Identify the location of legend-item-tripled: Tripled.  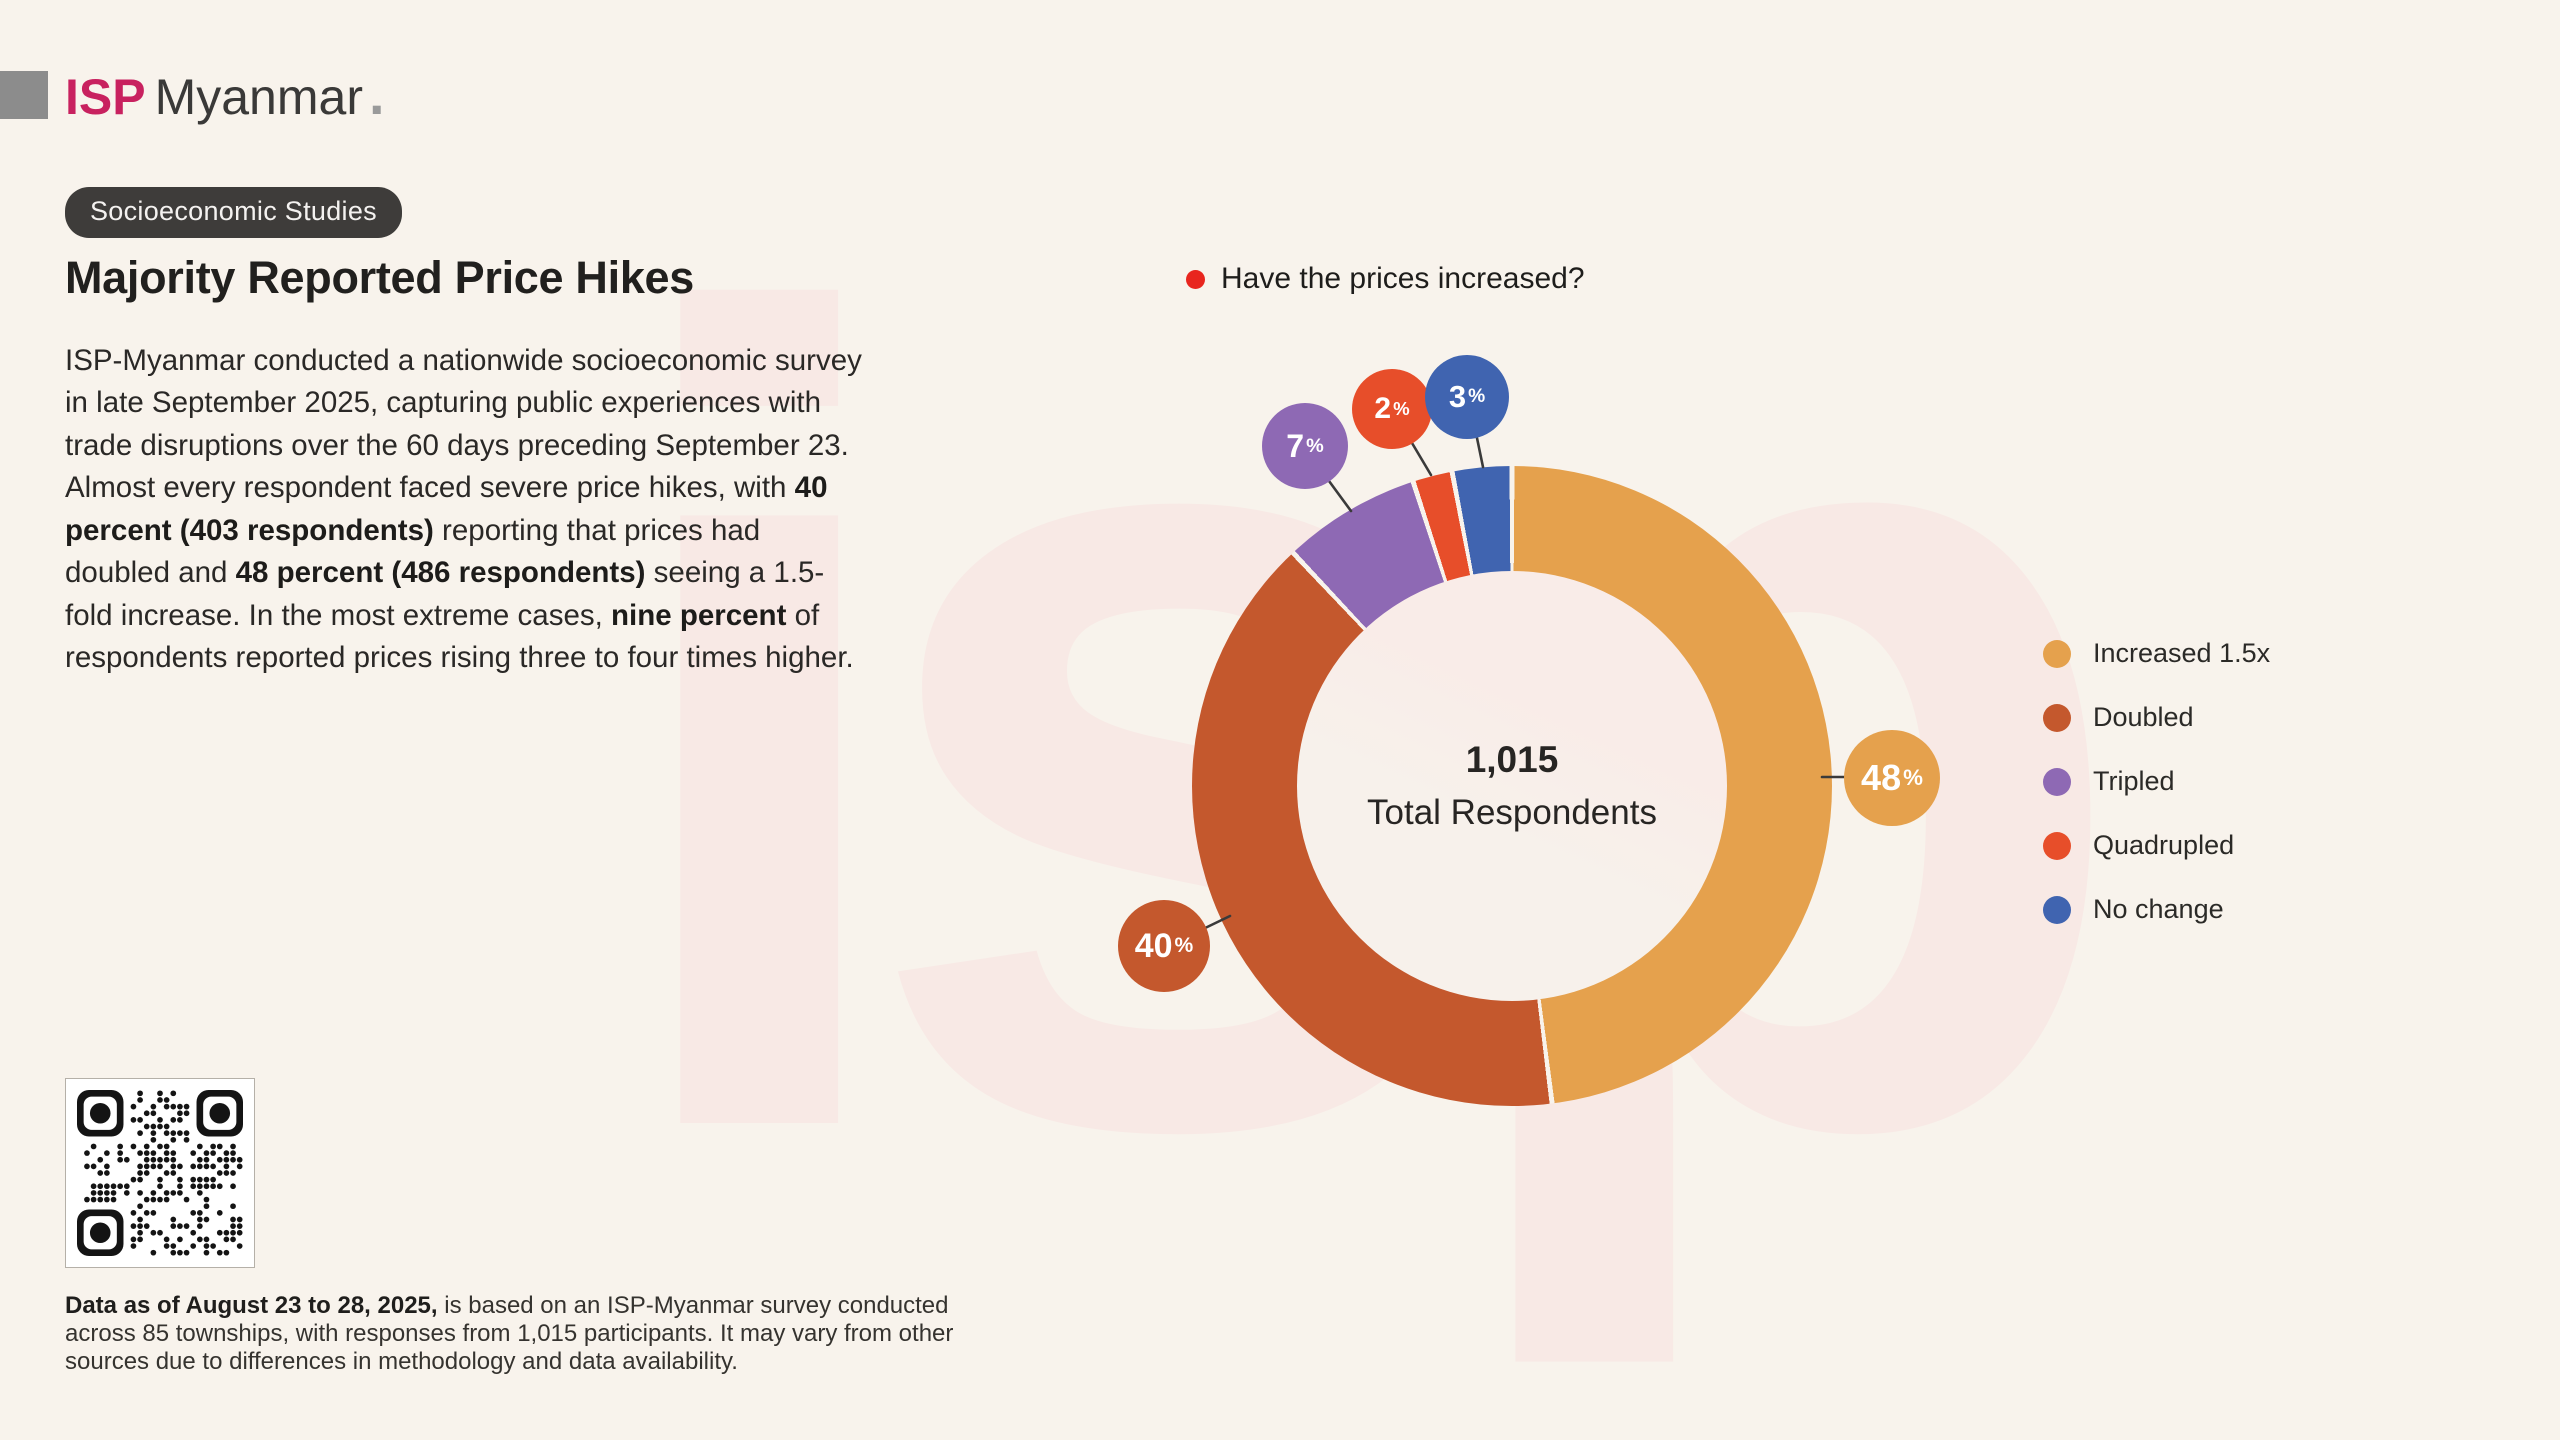
(2156, 781).